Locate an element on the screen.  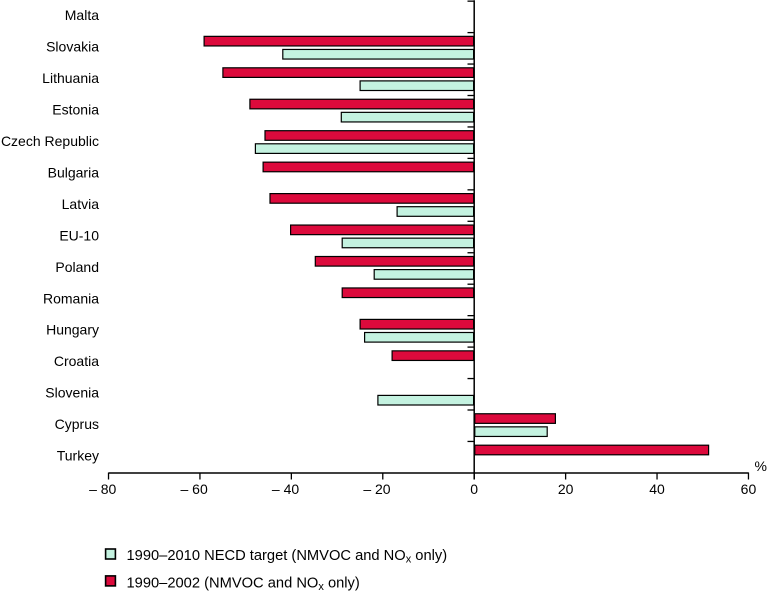
svg-text: Turkey is located at coordinates (78, 456).